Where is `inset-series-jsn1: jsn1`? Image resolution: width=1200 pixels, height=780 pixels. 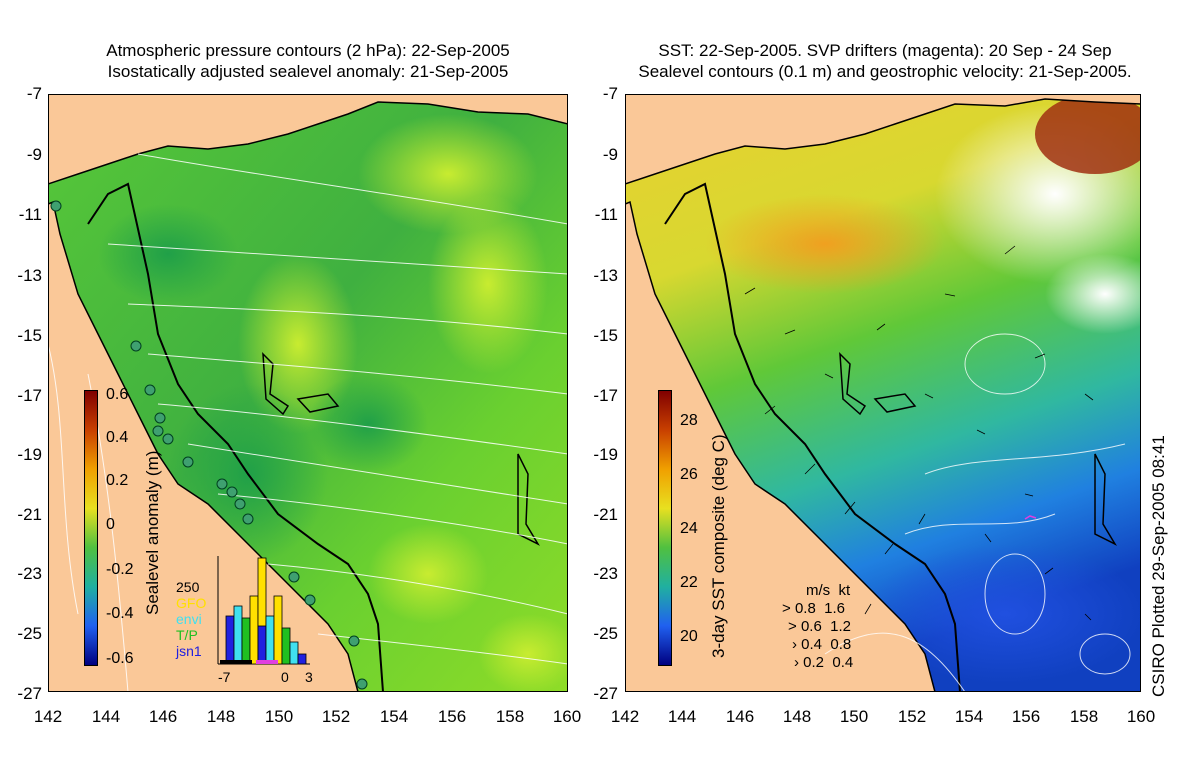 inset-series-jsn1: jsn1 is located at coordinates (189, 651).